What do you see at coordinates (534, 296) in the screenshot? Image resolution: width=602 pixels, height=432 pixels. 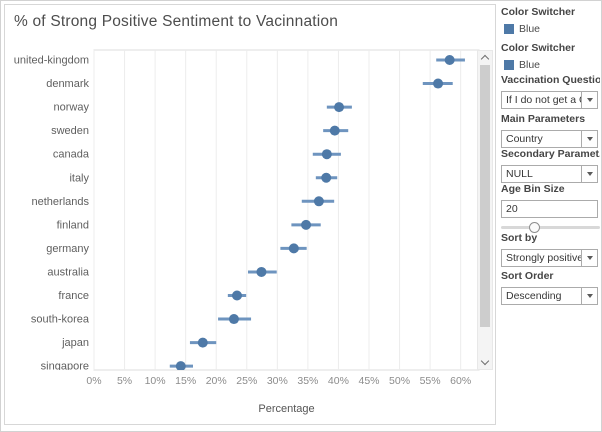 I see `dropdown-value: Descending` at bounding box center [534, 296].